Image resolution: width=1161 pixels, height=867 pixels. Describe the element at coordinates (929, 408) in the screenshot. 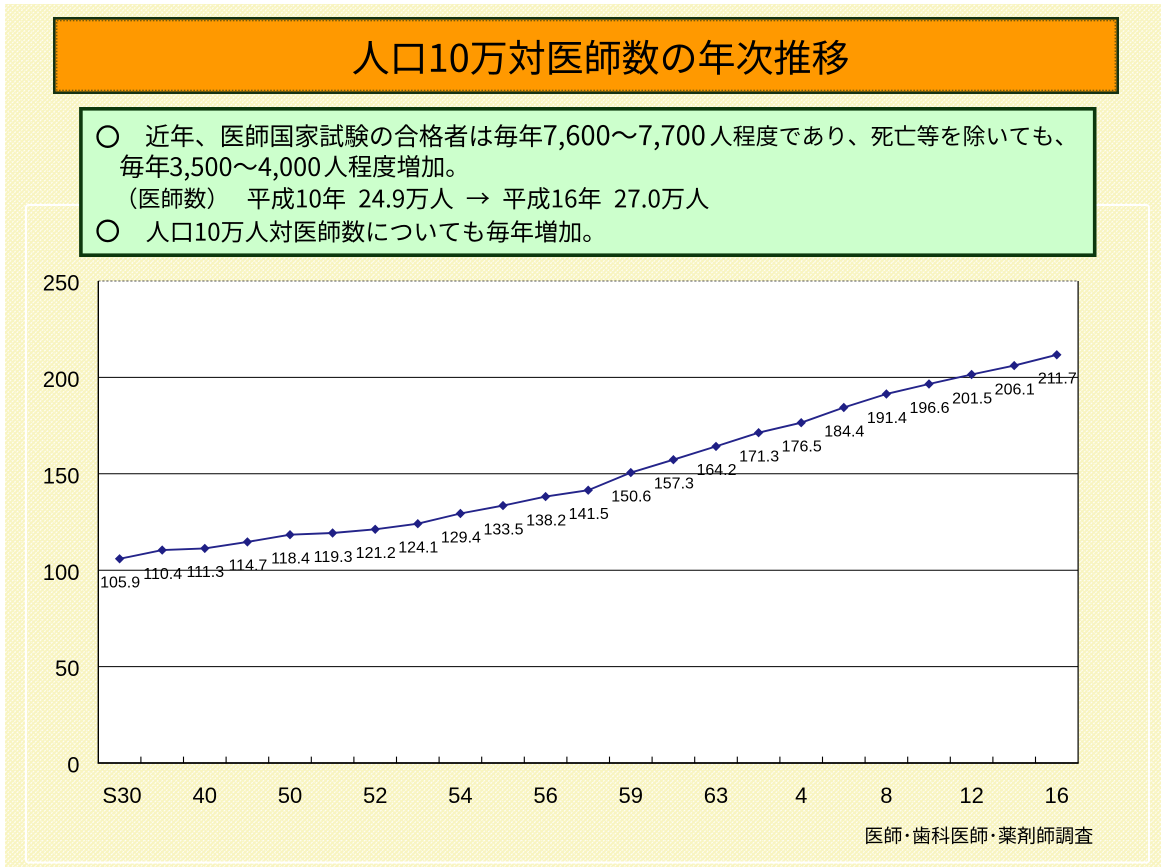

I see `svg-text: 196.6` at that location.